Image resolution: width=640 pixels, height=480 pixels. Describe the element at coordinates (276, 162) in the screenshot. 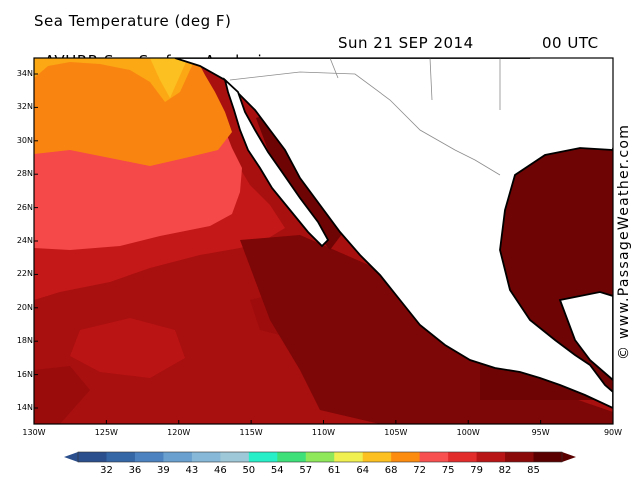

I see `baja-california` at that location.